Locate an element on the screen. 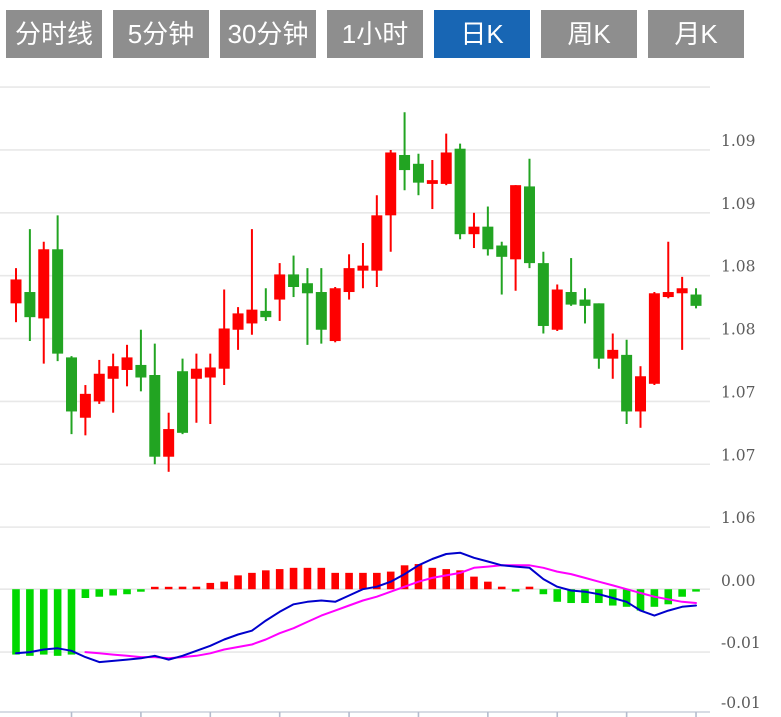 The image size is (781, 717). tab-日K: 日K is located at coordinates (482, 34).